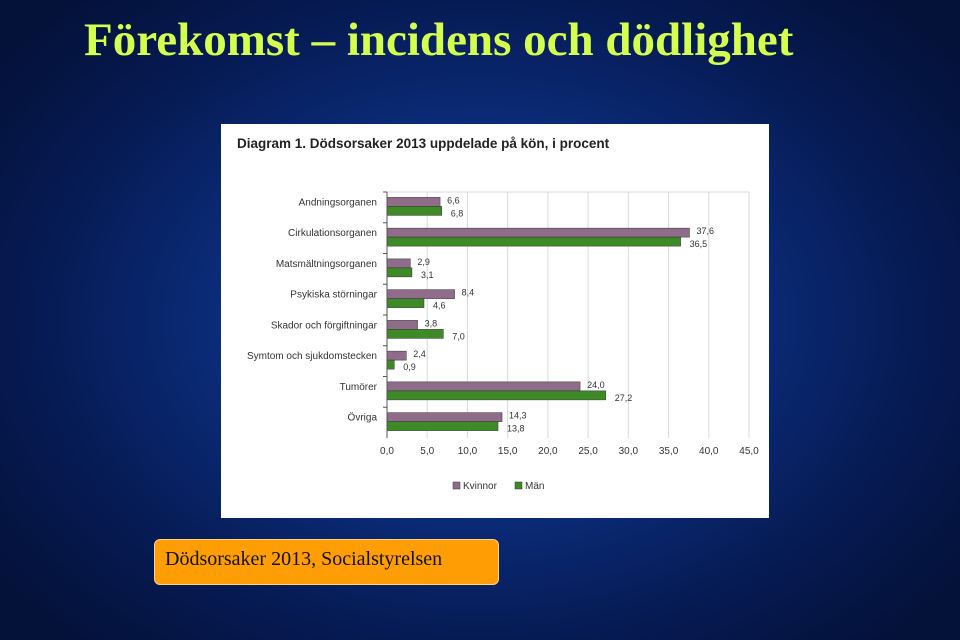 The width and height of the screenshot is (960, 640). What do you see at coordinates (359, 387) in the screenshot?
I see `category-label: Tumörer` at bounding box center [359, 387].